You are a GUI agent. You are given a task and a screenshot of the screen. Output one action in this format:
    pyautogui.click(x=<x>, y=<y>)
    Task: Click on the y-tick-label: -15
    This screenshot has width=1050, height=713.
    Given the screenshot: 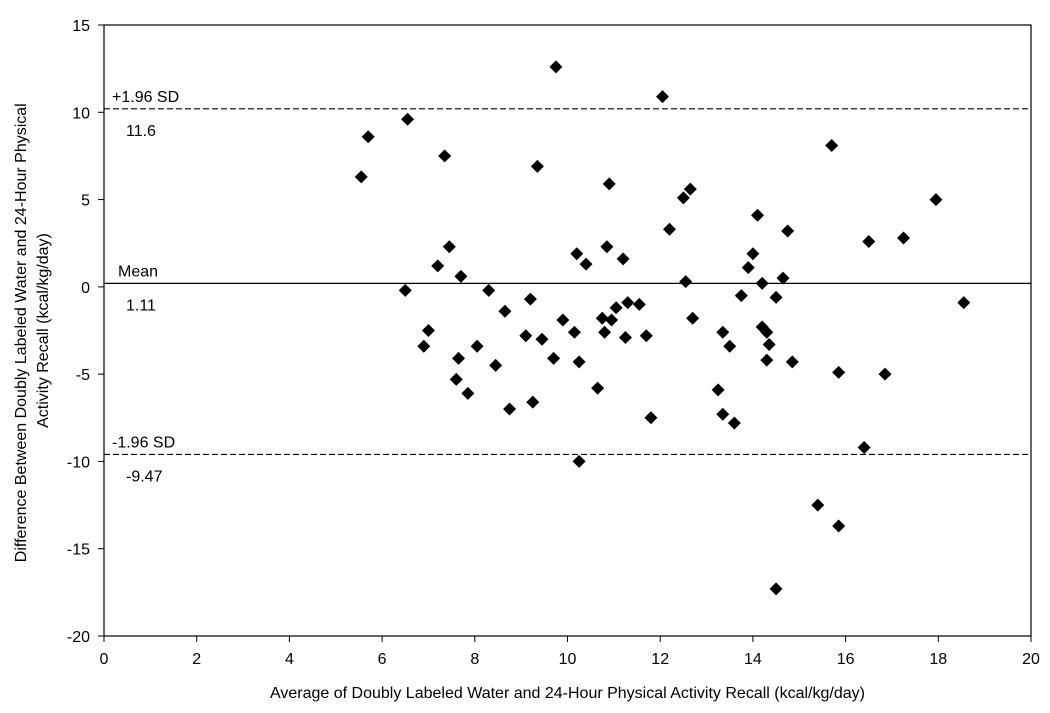 What is the action you would take?
    pyautogui.click(x=78, y=550)
    